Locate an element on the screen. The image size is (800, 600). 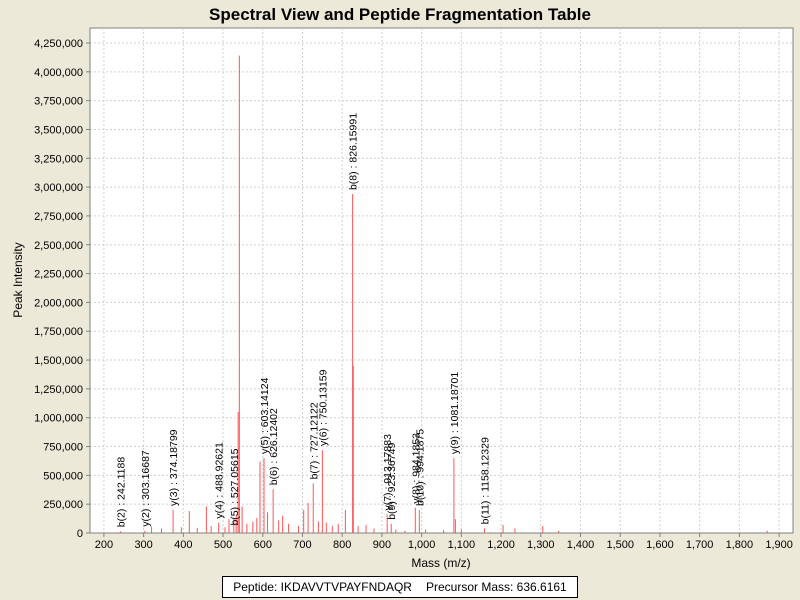
peak-label: y(5) : 603.14124 is located at coordinates (265, 415).